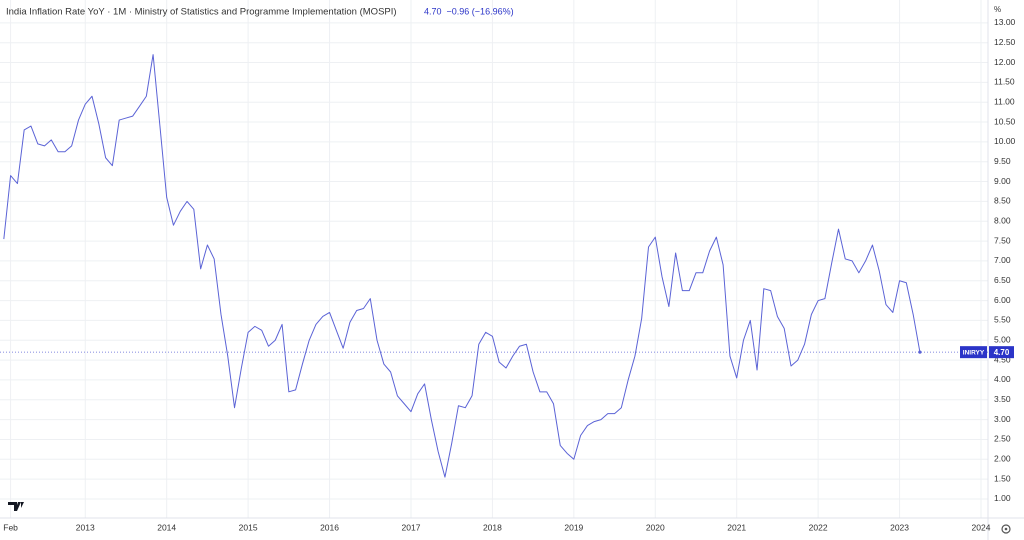  What do you see at coordinates (1004, 101) in the screenshot?
I see `y-tick-label: 11.00` at bounding box center [1004, 101].